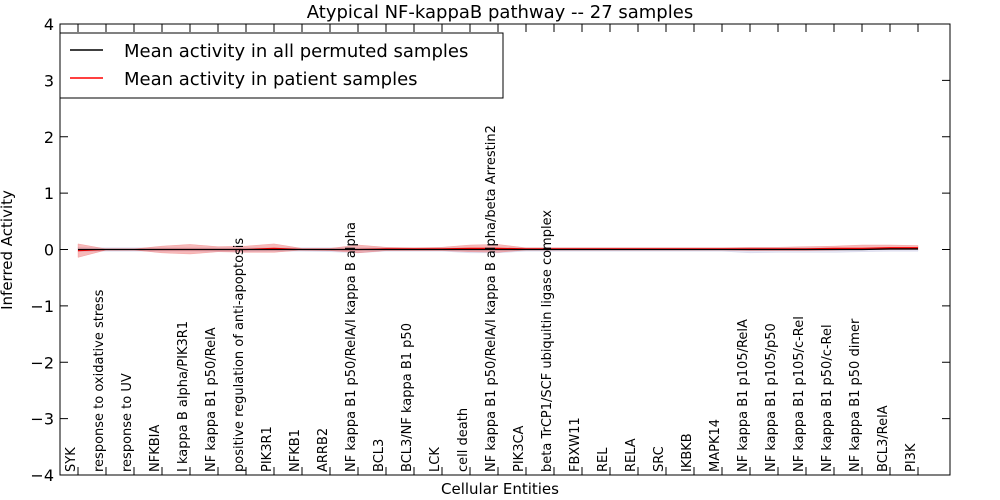 This screenshot has width=1000, height=500. What do you see at coordinates (271, 79) in the screenshot?
I see `legend-label-patient: Mean activity in patient samples` at bounding box center [271, 79].